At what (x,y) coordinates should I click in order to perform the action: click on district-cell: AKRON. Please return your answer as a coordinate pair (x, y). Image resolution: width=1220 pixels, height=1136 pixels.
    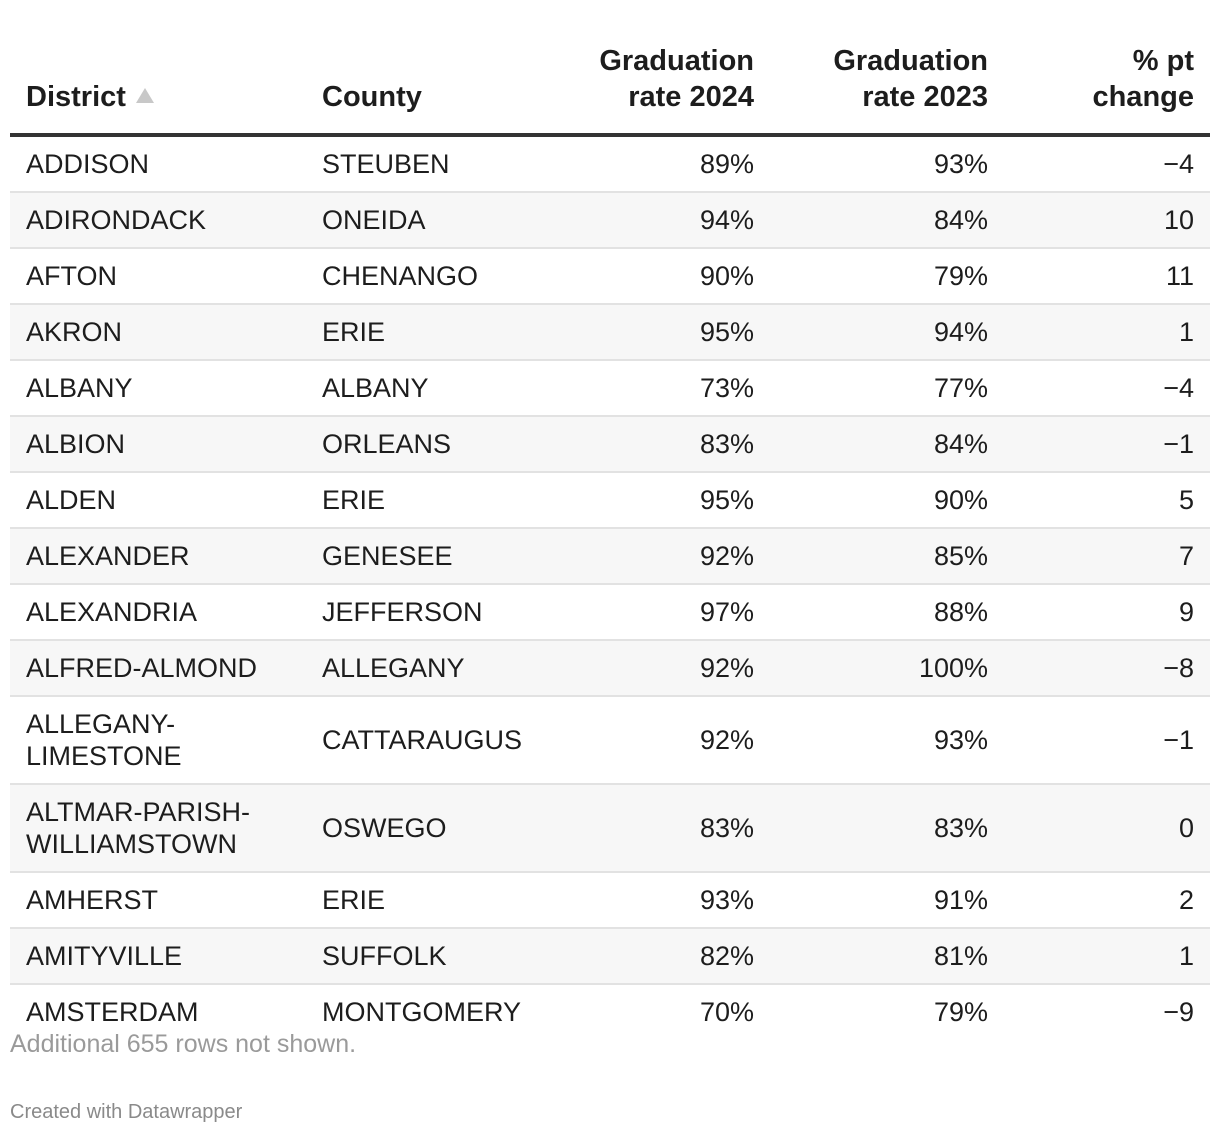
    Looking at the image, I should click on (158, 332).